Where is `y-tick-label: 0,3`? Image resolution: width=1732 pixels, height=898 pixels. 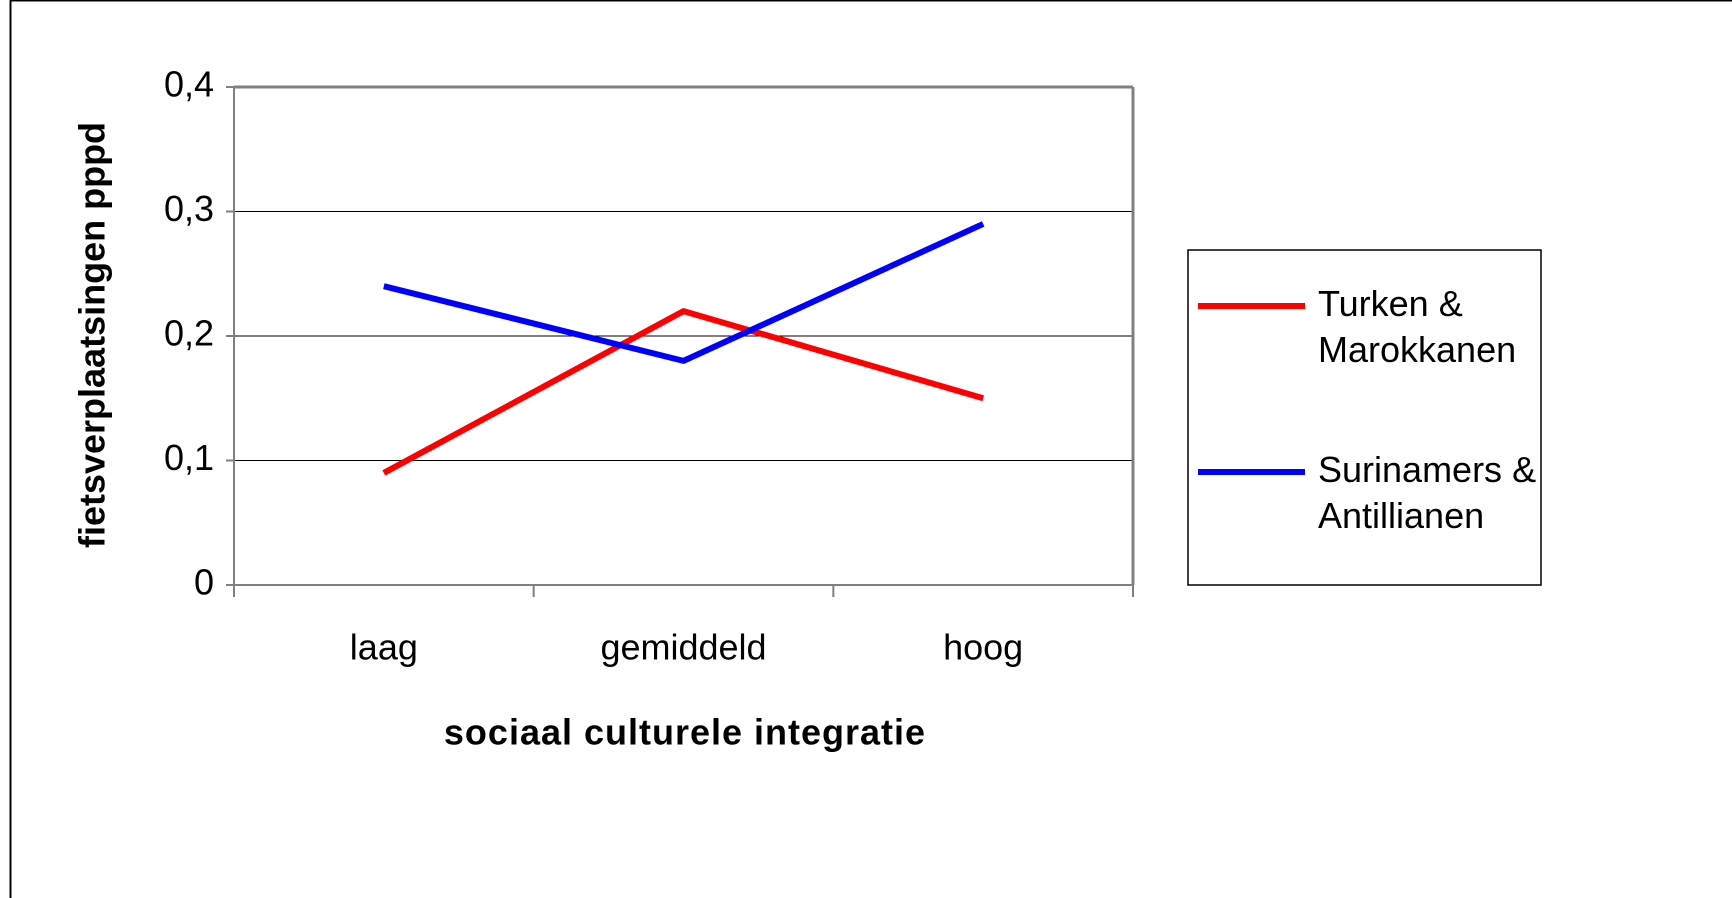 y-tick-label: 0,3 is located at coordinates (189, 208).